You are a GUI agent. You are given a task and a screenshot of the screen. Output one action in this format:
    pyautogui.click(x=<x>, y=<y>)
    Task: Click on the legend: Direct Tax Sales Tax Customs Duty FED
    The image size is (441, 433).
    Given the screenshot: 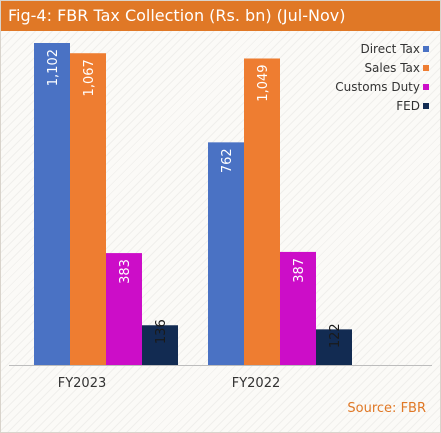 What is the action you would take?
    pyautogui.click(x=382, y=77)
    